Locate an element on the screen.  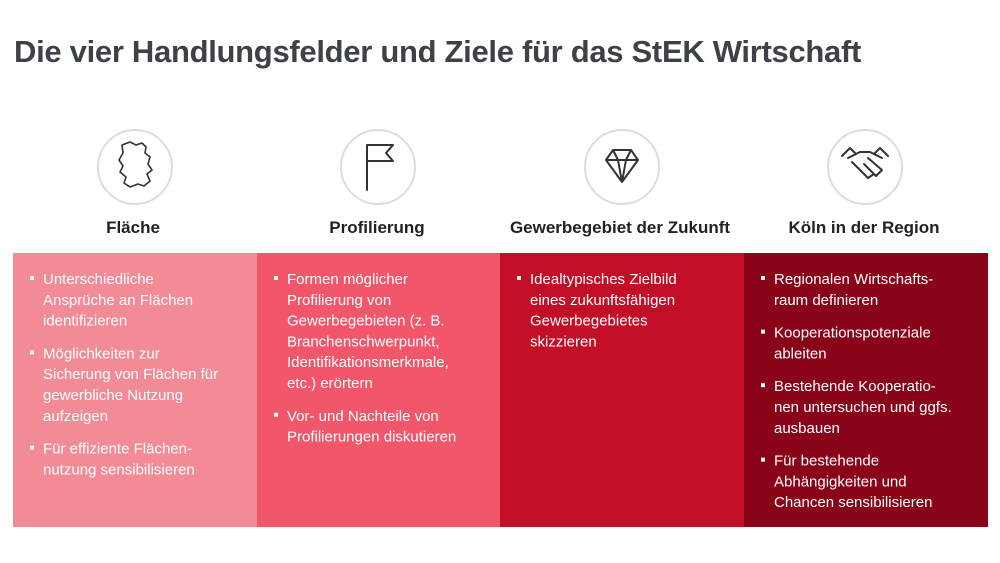
bullet-text: Regionalen Wirtschafts- is located at coordinates (853, 279).